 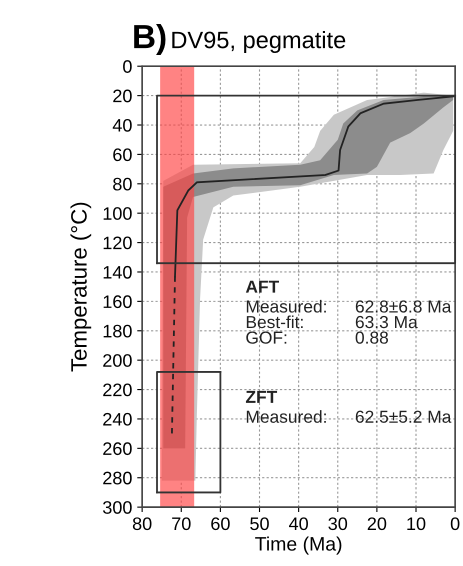 What do you see at coordinates (117, 449) in the screenshot?
I see `y-tick-label: 260` at bounding box center [117, 449].